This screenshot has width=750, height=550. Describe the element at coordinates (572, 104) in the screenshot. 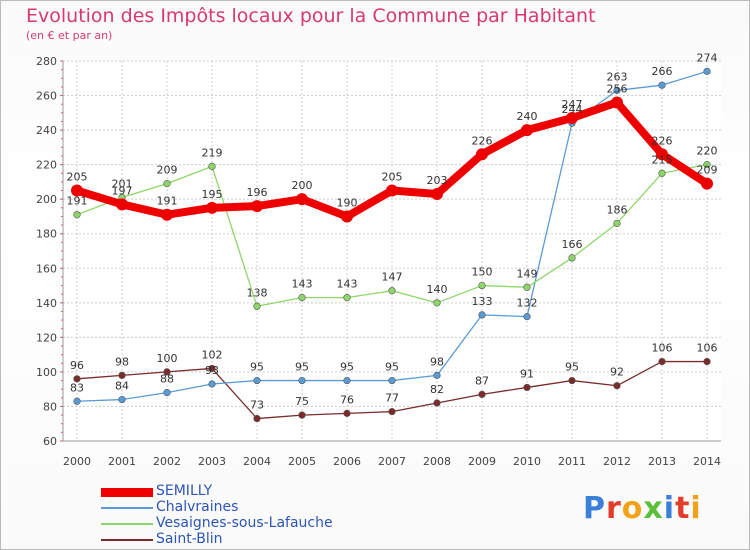

I see `data-label-semilly: 247` at that location.